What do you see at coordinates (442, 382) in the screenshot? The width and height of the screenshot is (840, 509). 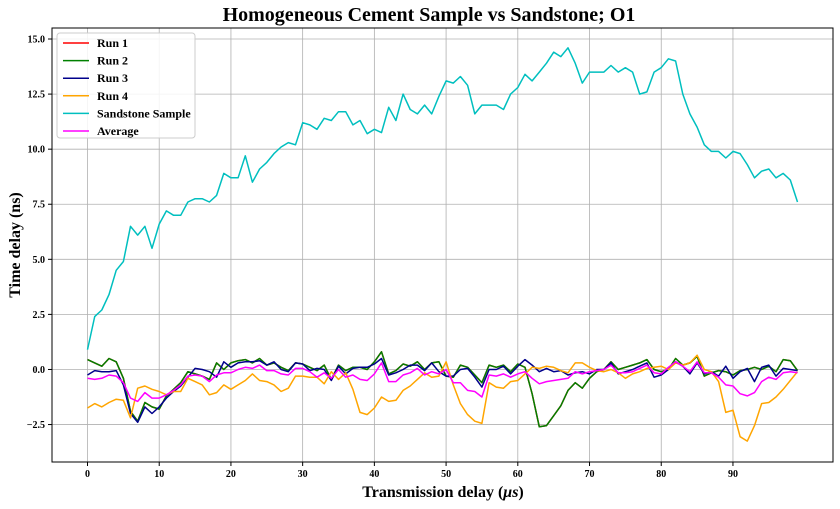 I see `series-line-average` at bounding box center [442, 382].